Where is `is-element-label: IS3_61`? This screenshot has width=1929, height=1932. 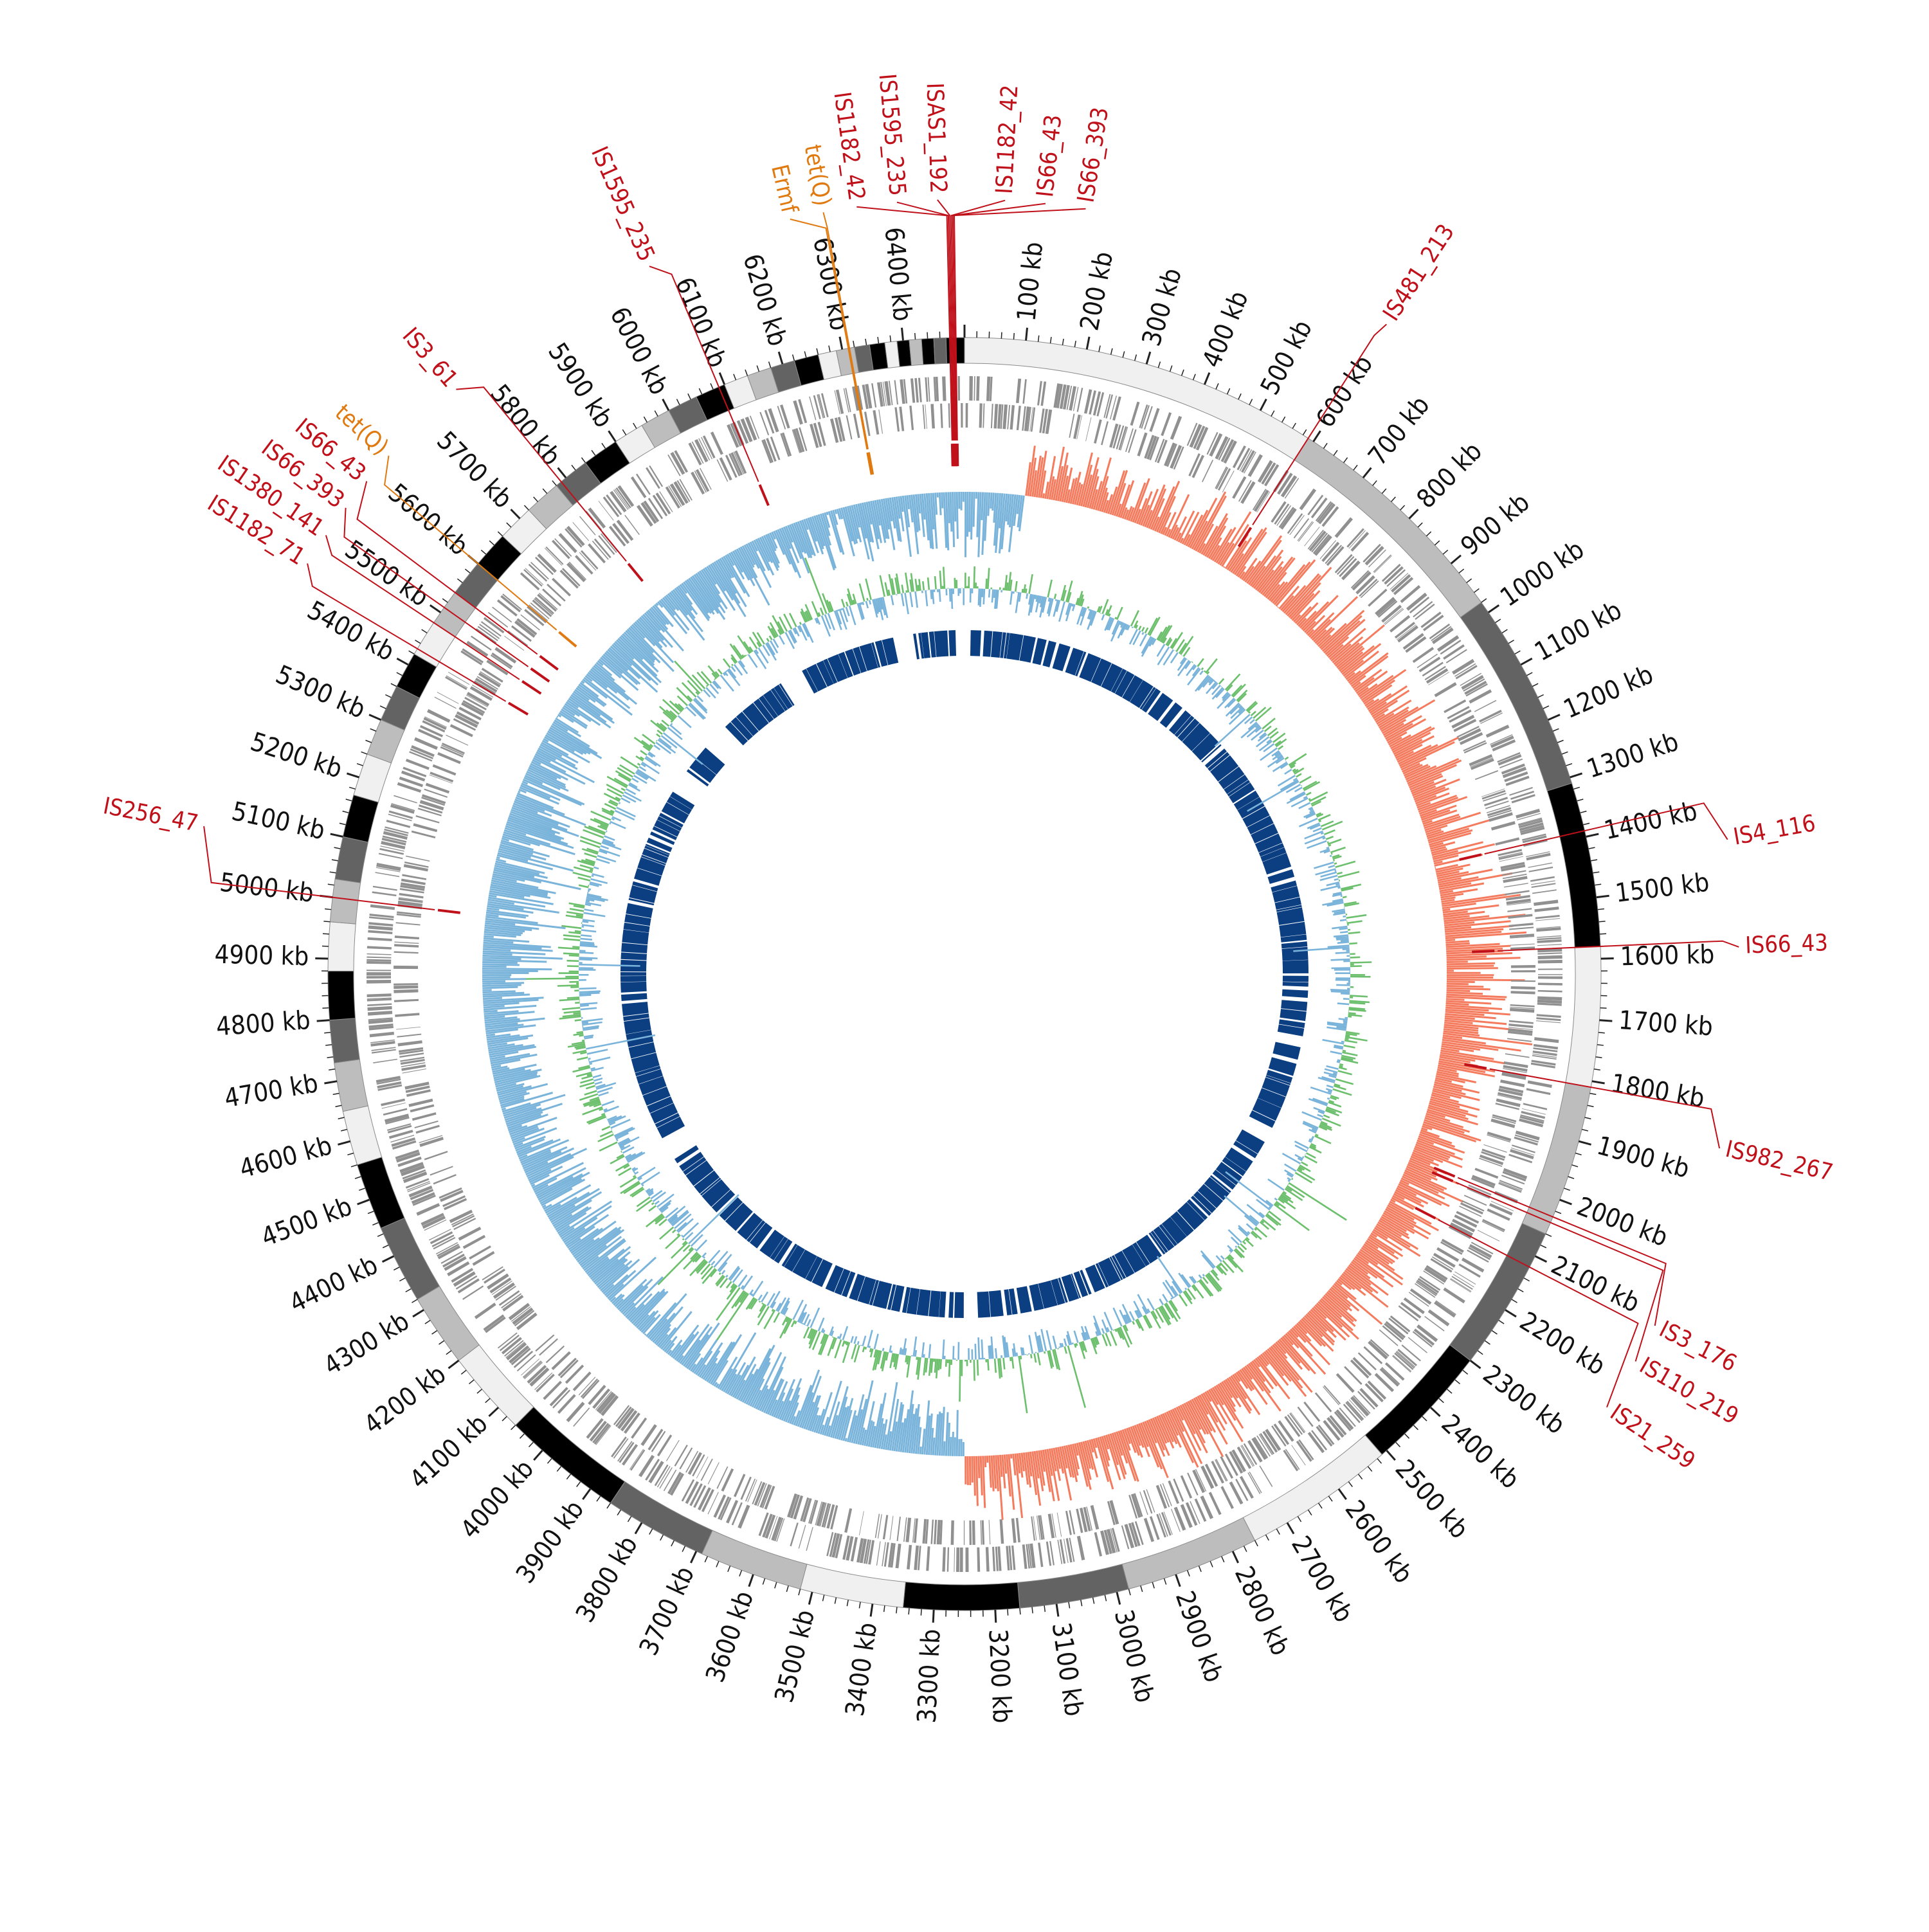
is-element-label: IS3_61 is located at coordinates (430, 357).